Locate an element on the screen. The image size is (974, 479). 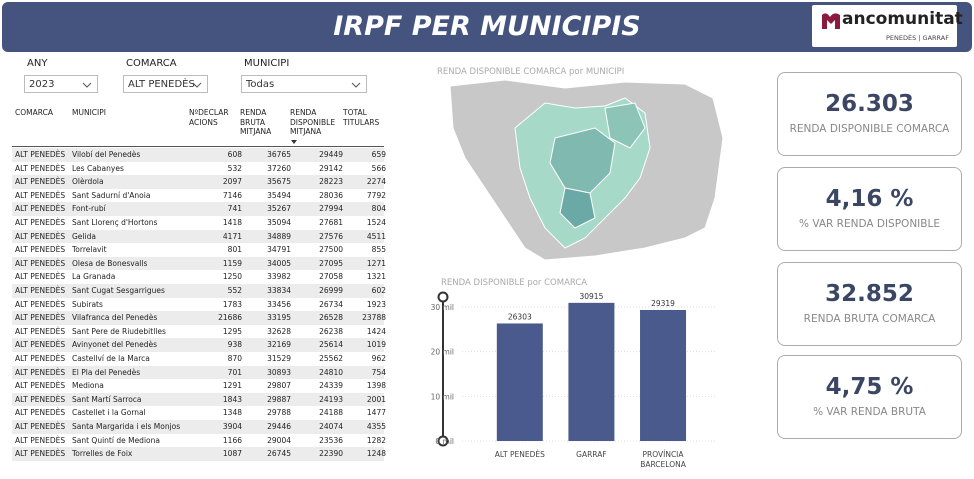
data-label: 29319 is located at coordinates (663, 303).